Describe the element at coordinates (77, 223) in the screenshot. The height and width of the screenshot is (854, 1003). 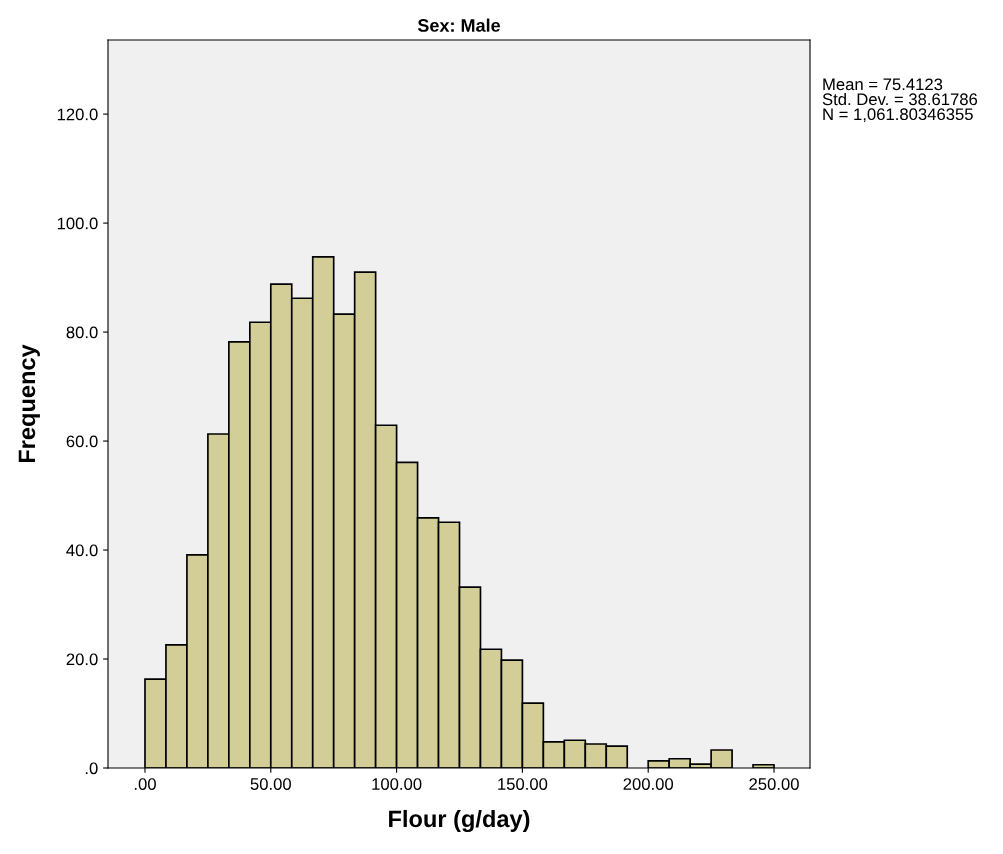
I see `y-tick-label: 100.0` at that location.